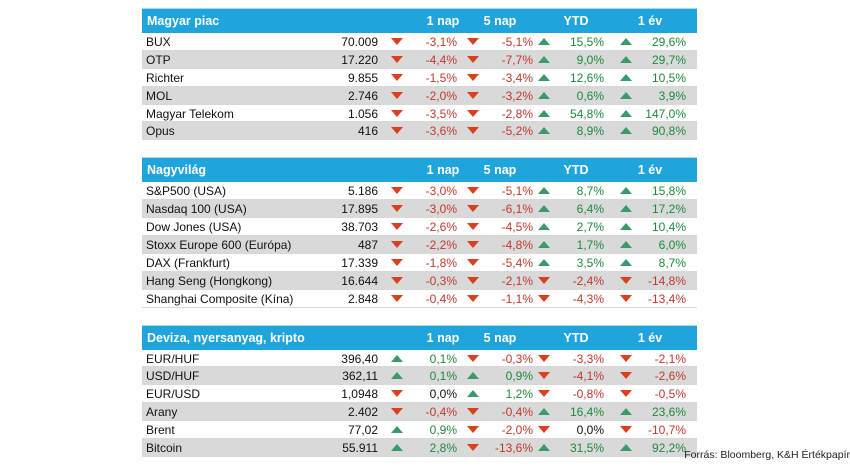 This screenshot has height=469, width=850. I want to click on change-value: 29,6%, so click(668, 42).